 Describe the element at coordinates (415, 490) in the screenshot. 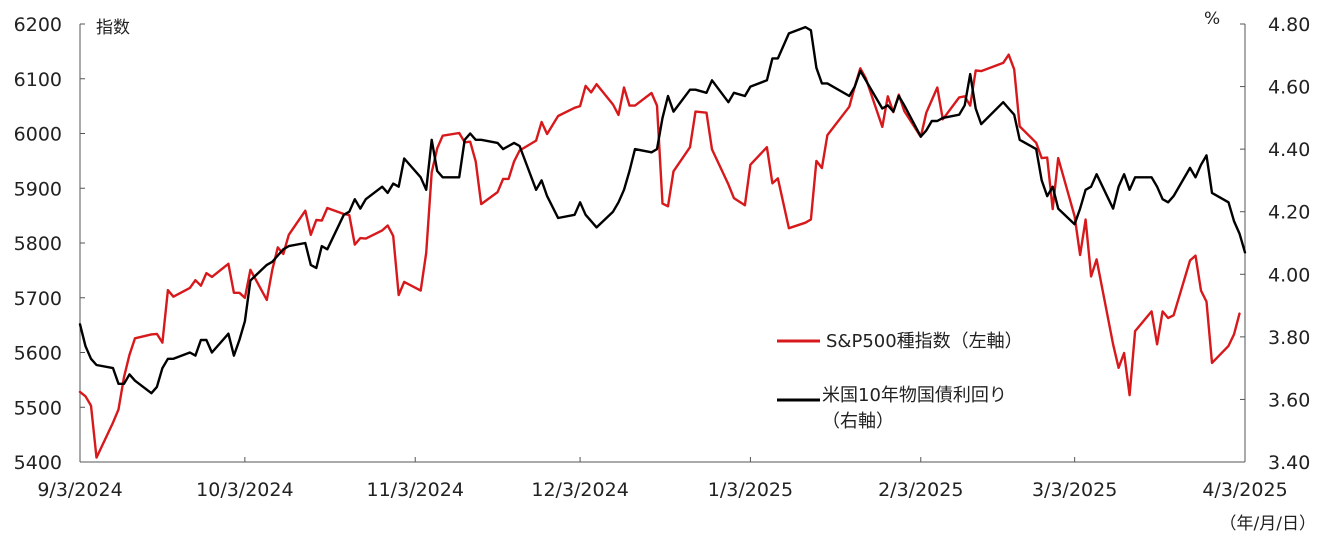

I see `x-tick-label: 11/3/2024` at that location.